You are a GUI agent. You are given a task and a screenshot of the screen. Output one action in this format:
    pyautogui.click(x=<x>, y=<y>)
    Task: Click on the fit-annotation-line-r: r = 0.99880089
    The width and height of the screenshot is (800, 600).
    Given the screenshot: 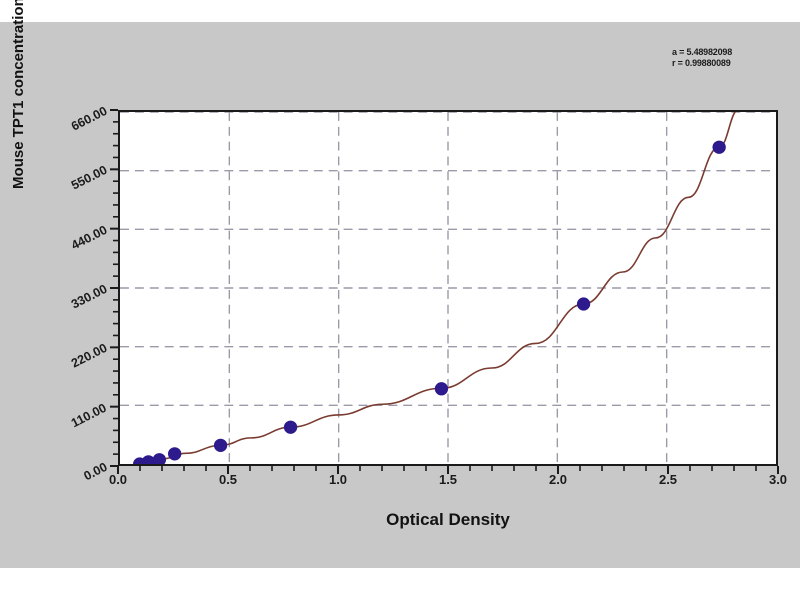 What is the action you would take?
    pyautogui.click(x=701, y=63)
    